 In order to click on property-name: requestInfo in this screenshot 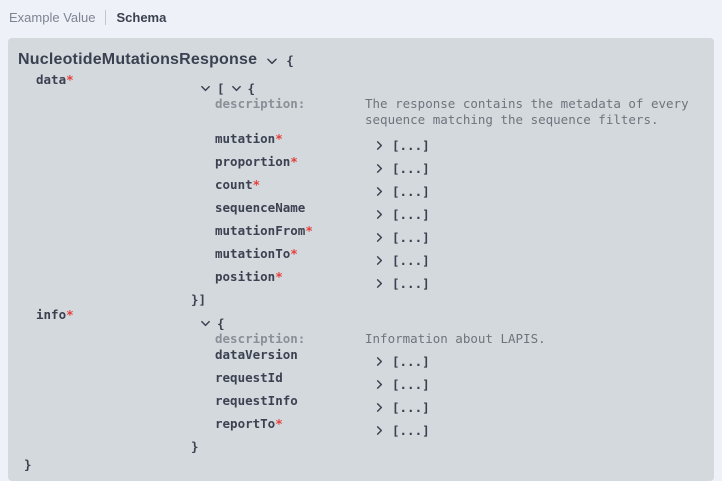, I will do `click(256, 400)`.